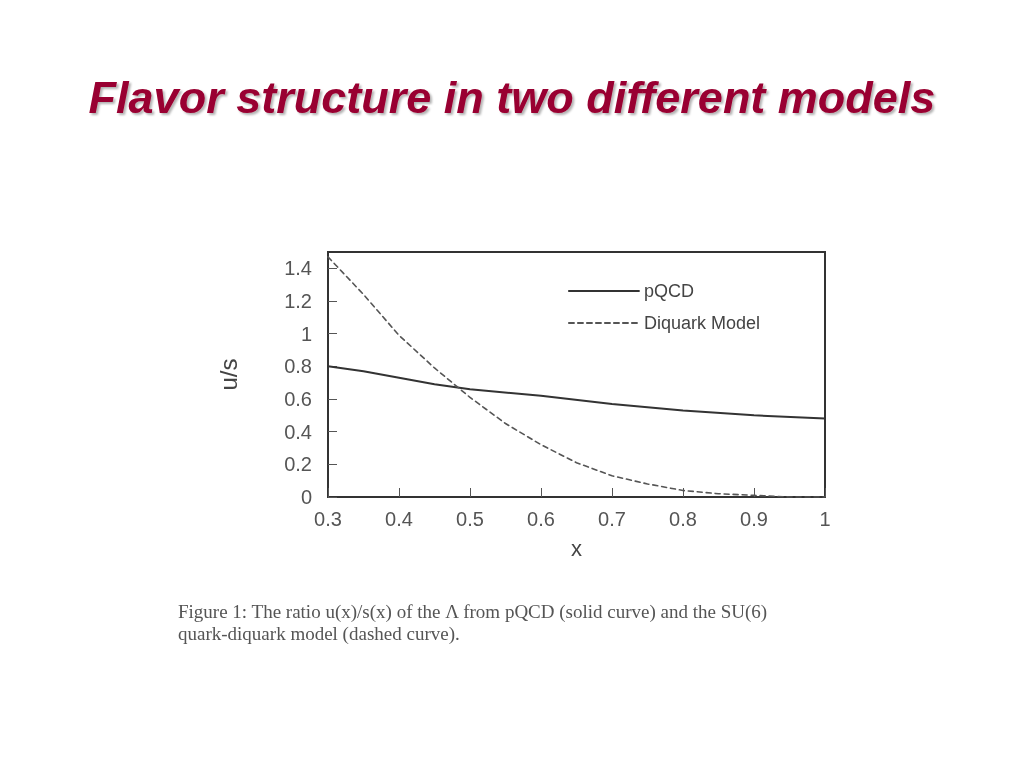 Image resolution: width=1024 pixels, height=768 pixels. What do you see at coordinates (683, 519) in the screenshot?
I see `x-tick-label: 0.8` at bounding box center [683, 519].